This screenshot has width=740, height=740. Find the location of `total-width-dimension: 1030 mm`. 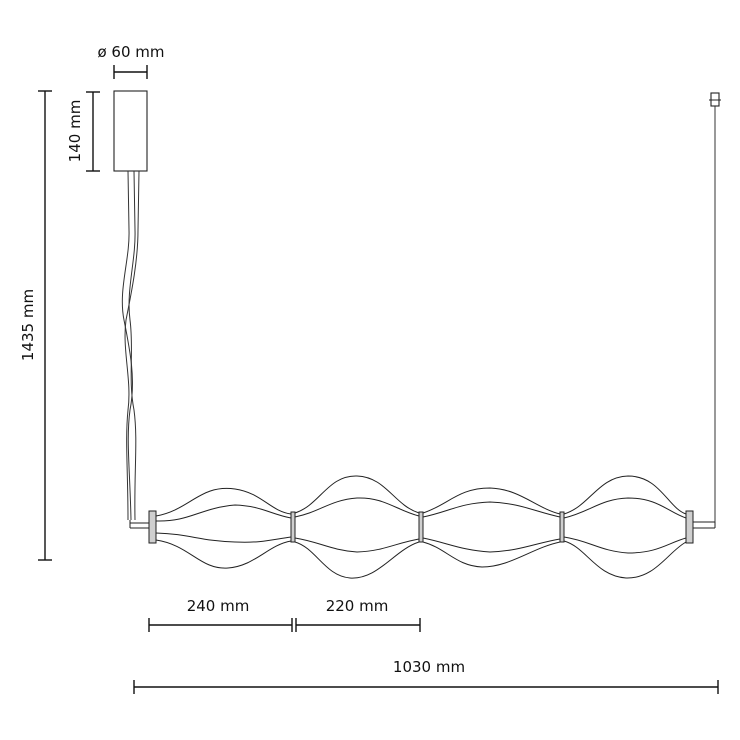

total-width-dimension: 1030 mm is located at coordinates (426, 676).